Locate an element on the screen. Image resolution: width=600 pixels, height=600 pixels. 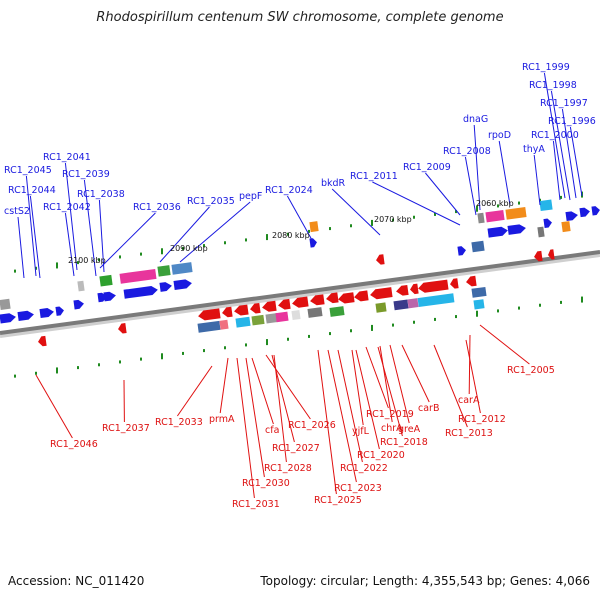
scale-label-kbp: 2060 kbp is located at coordinates (495, 203).